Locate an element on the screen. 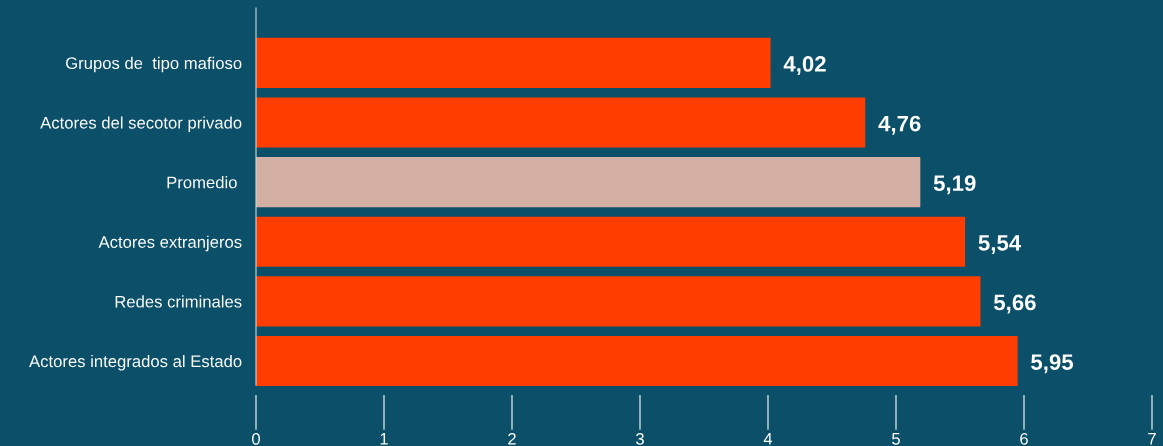 The height and width of the screenshot is (446, 1163). y-tick-label: Grupos de tipo mafioso is located at coordinates (154, 64).